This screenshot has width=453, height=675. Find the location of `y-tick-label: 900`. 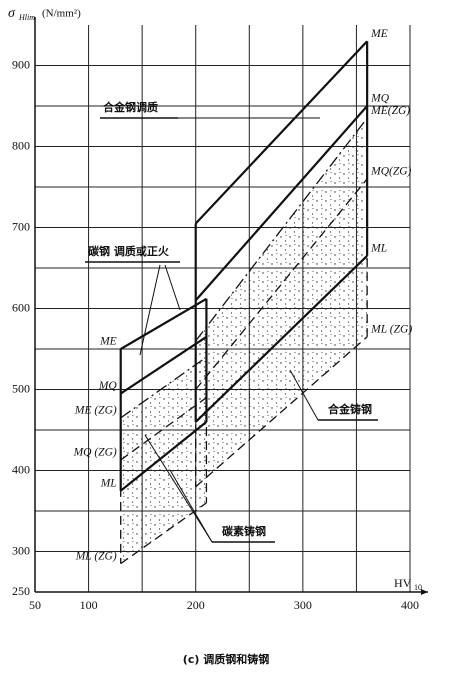

y-tick-label: 900 is located at coordinates (21, 64).